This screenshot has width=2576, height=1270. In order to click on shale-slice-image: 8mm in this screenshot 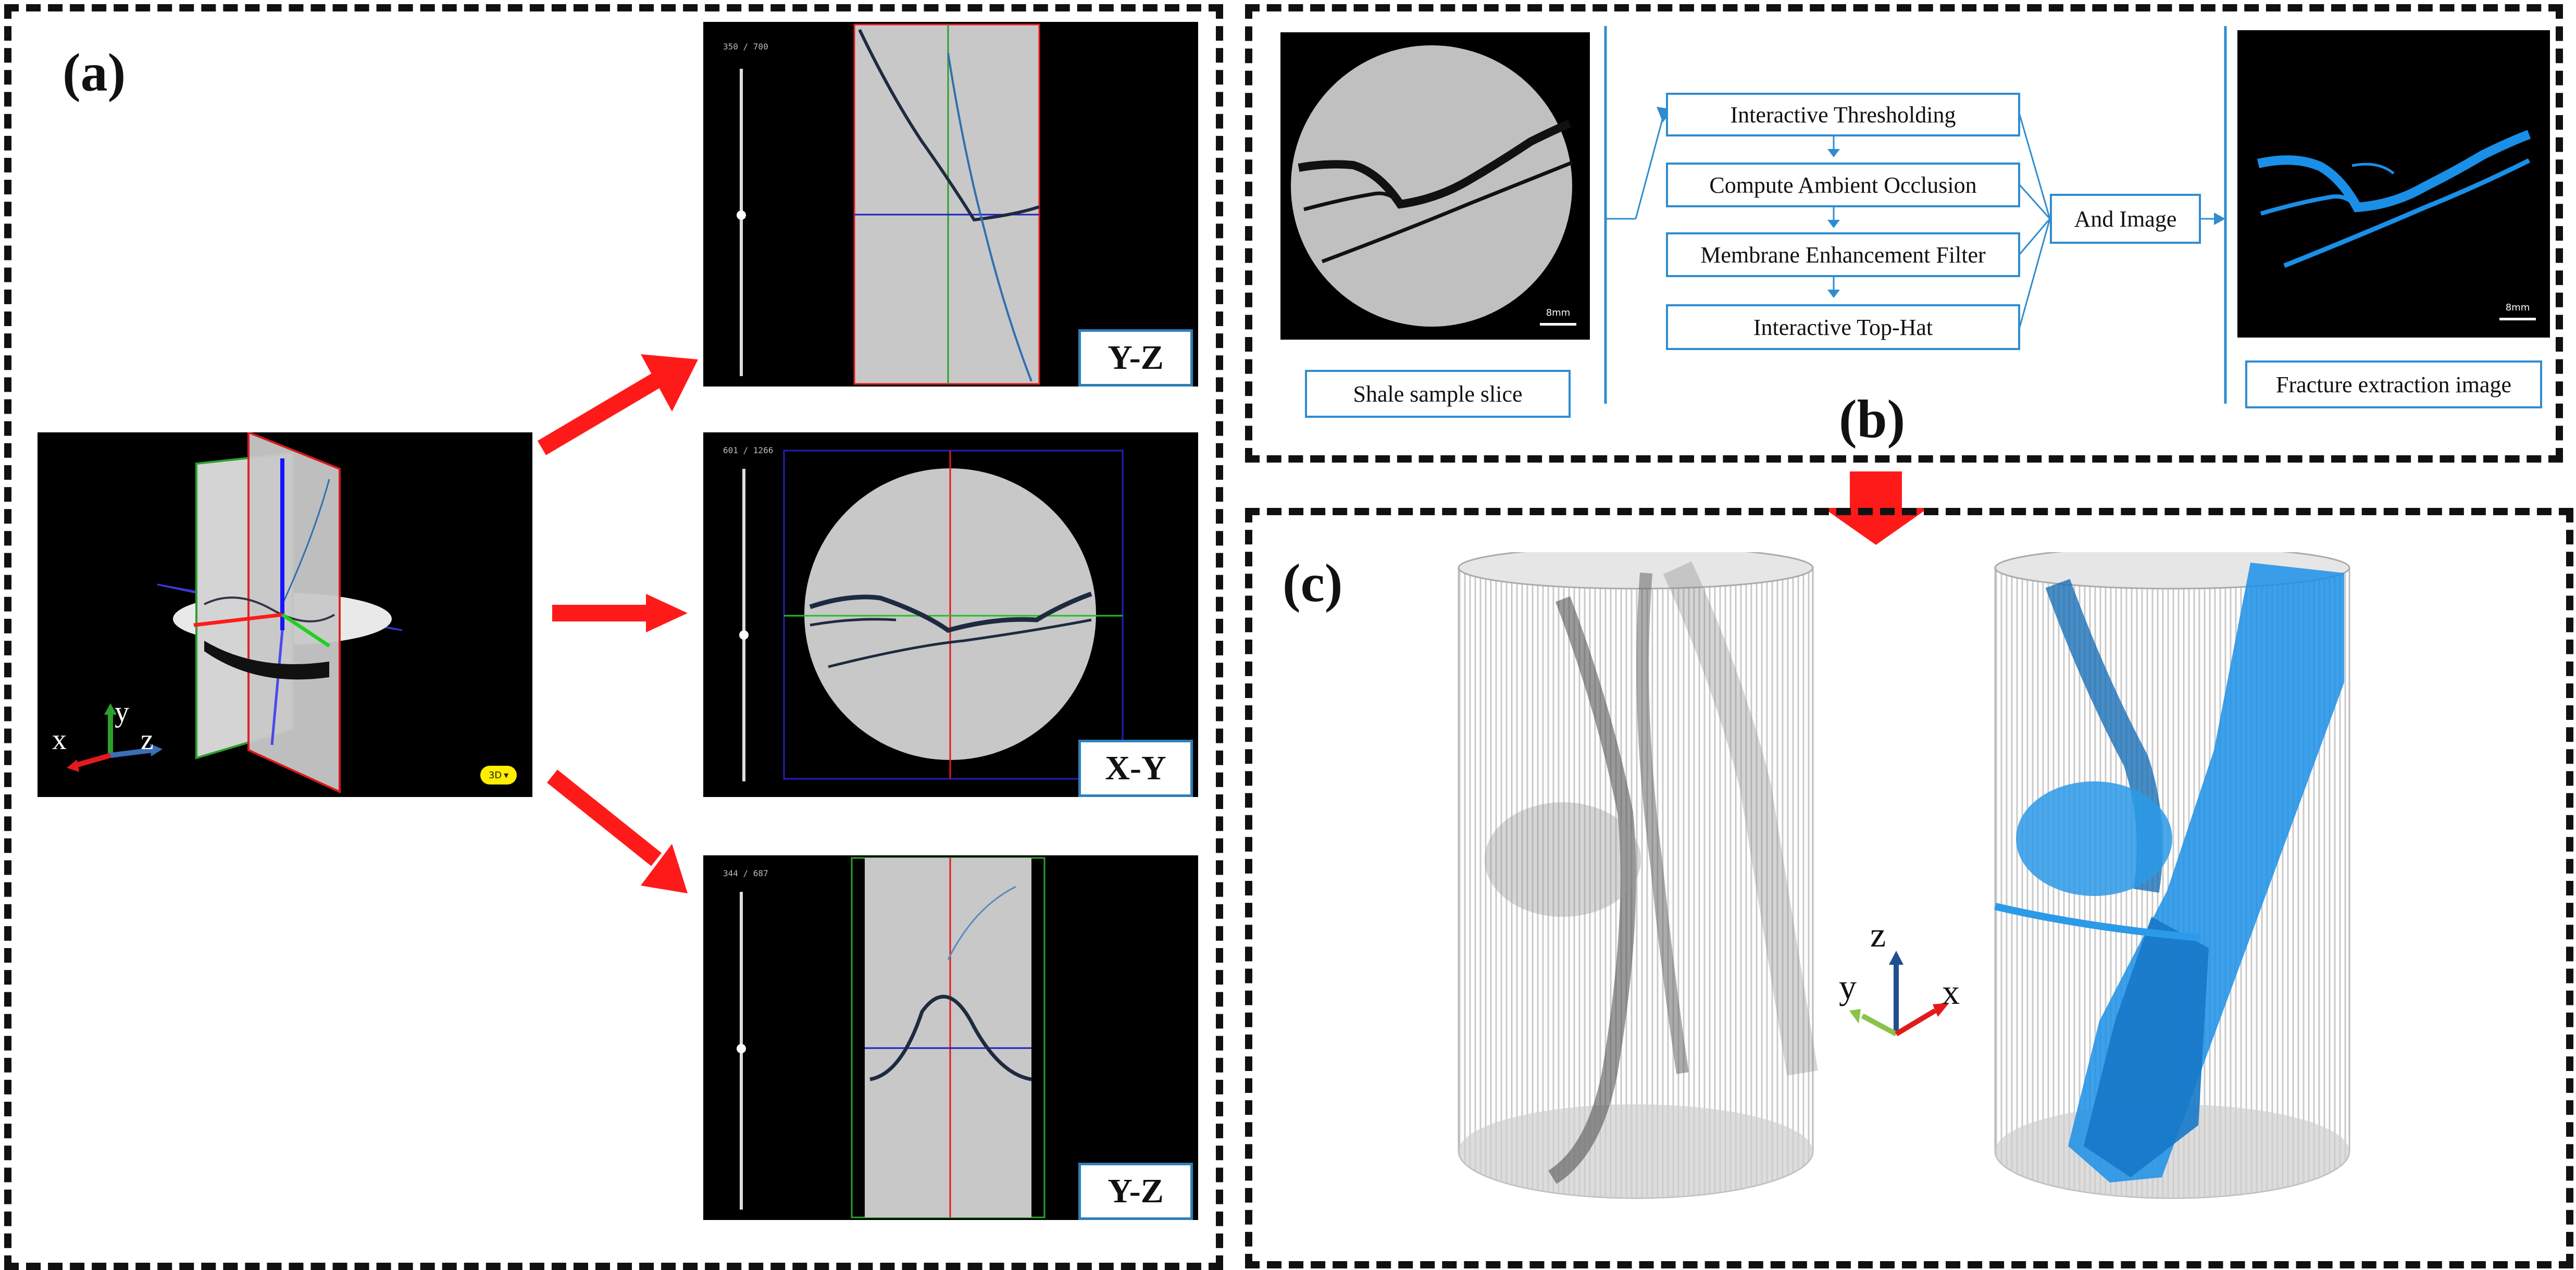, I will do `click(1435, 186)`.